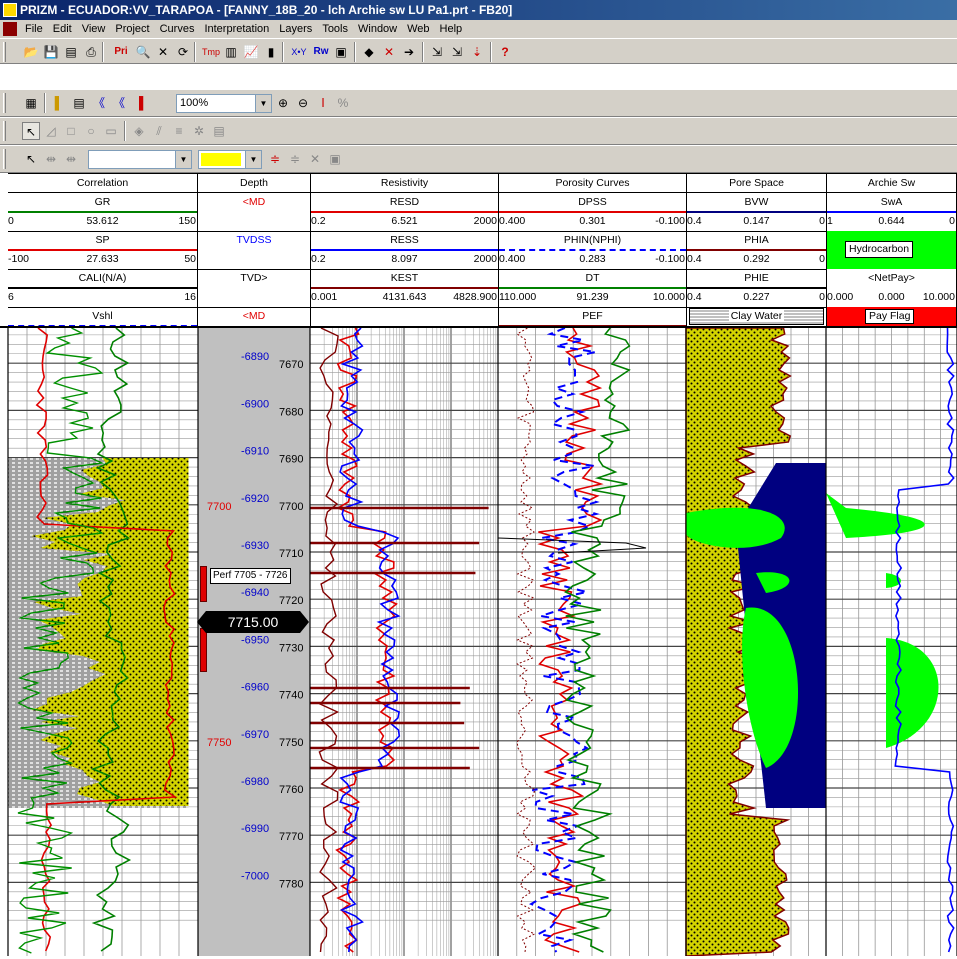  I want to click on zoom-select: 100% ▼, so click(224, 103).